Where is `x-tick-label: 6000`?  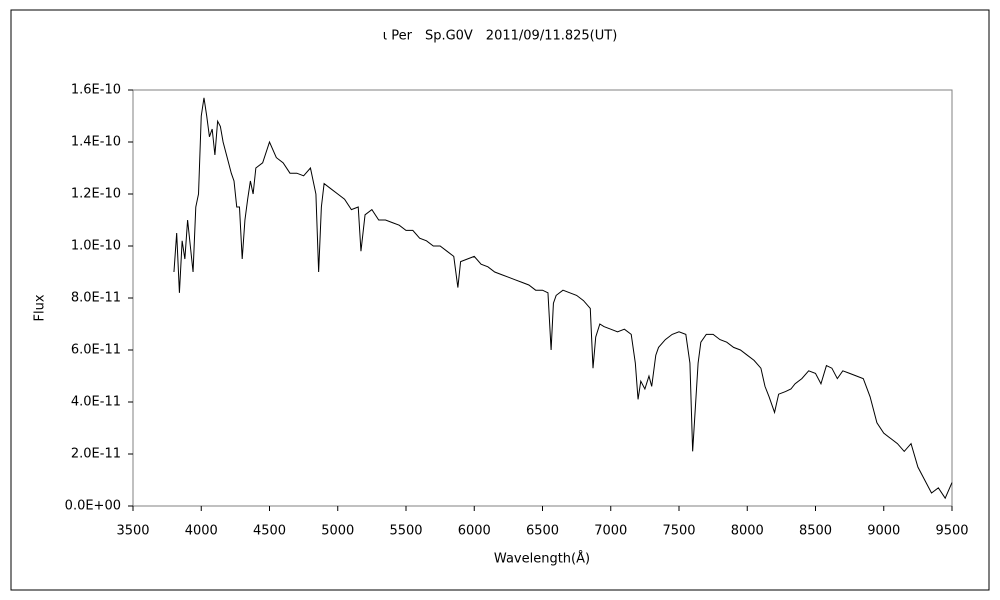
x-tick-label: 6000 is located at coordinates (474, 531).